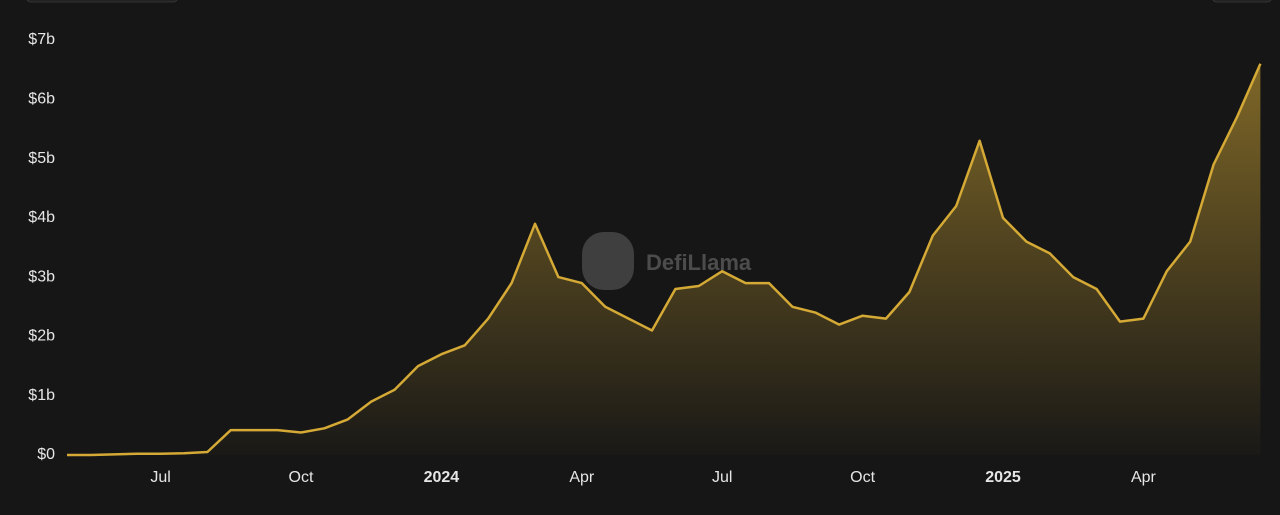  I want to click on y-tick-label: $1b, so click(41, 395).